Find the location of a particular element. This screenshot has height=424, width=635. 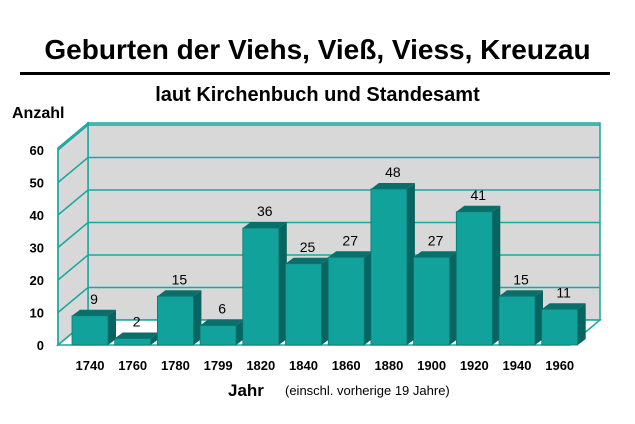

x-tick-label: 1940 is located at coordinates (517, 365).